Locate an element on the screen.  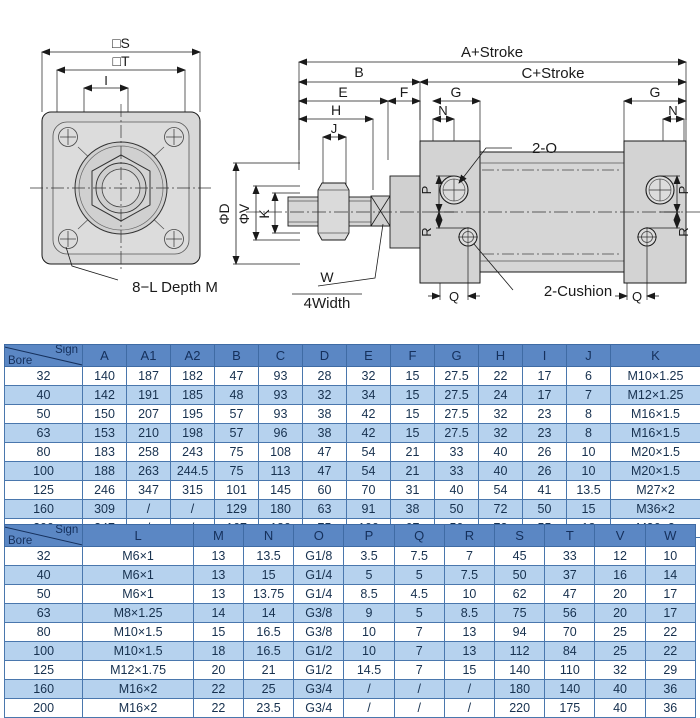
cell-R: 13 is located at coordinates (469, 632).